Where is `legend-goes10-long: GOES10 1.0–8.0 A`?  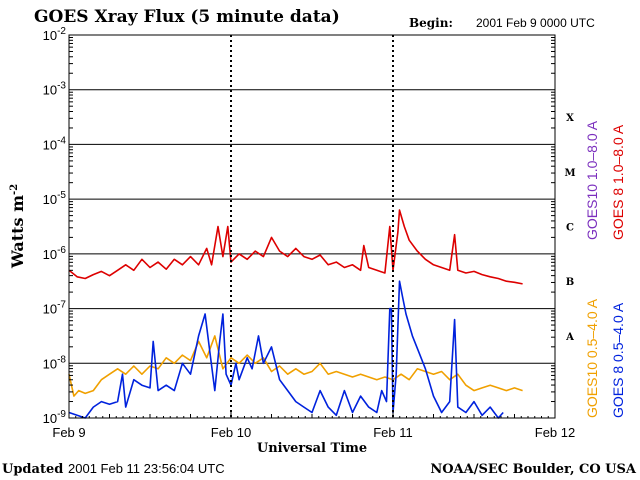
legend-goes10-long: GOES10 1.0–8.0 A is located at coordinates (592, 180).